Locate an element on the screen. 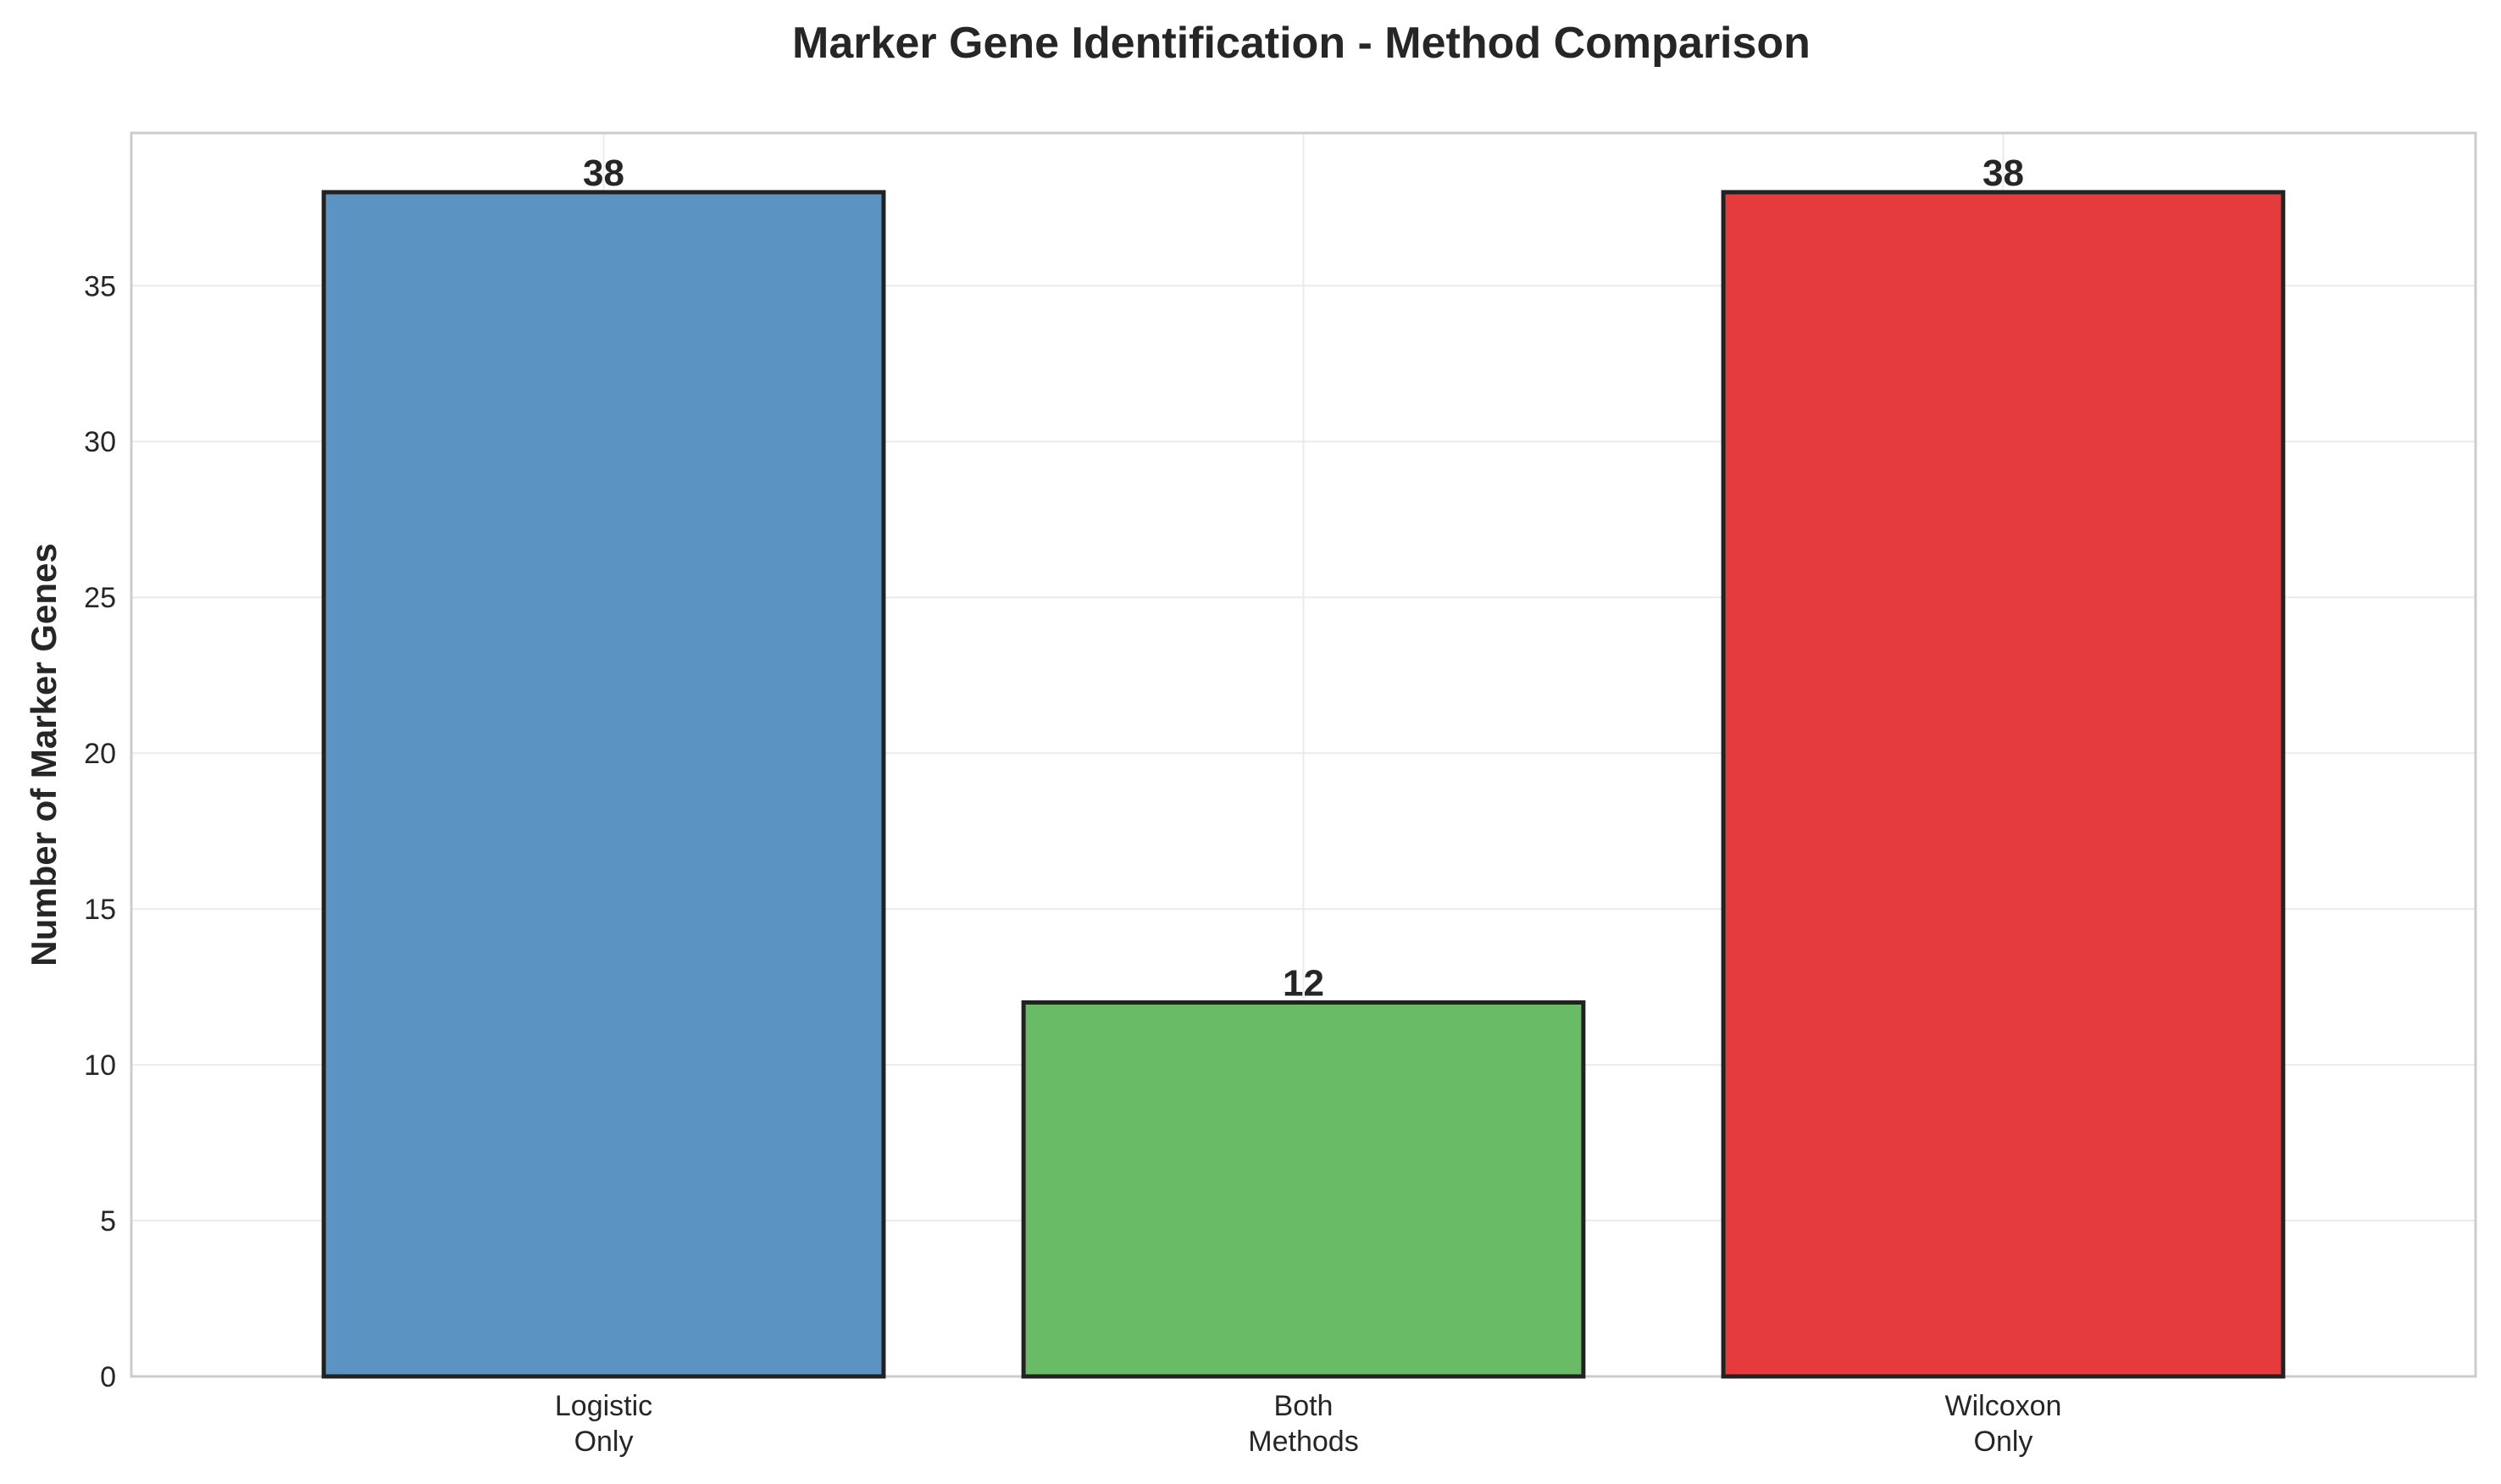 Image resolution: width=2501 pixels, height=1484 pixels. y-tick-label: 0 is located at coordinates (108, 1377).